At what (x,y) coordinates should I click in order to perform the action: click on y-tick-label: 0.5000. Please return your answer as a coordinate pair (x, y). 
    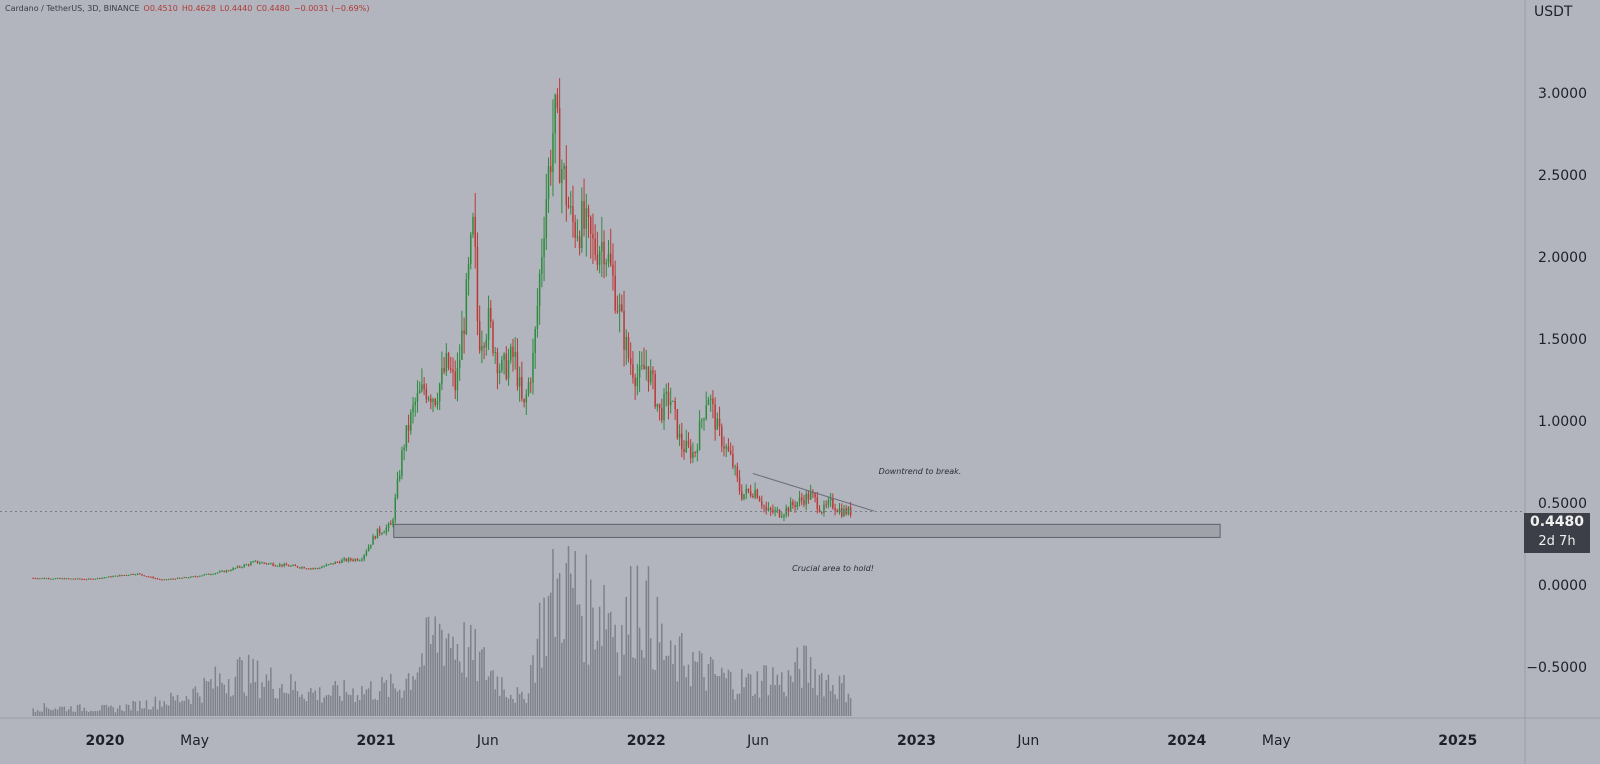
    Looking at the image, I should click on (1562, 504).